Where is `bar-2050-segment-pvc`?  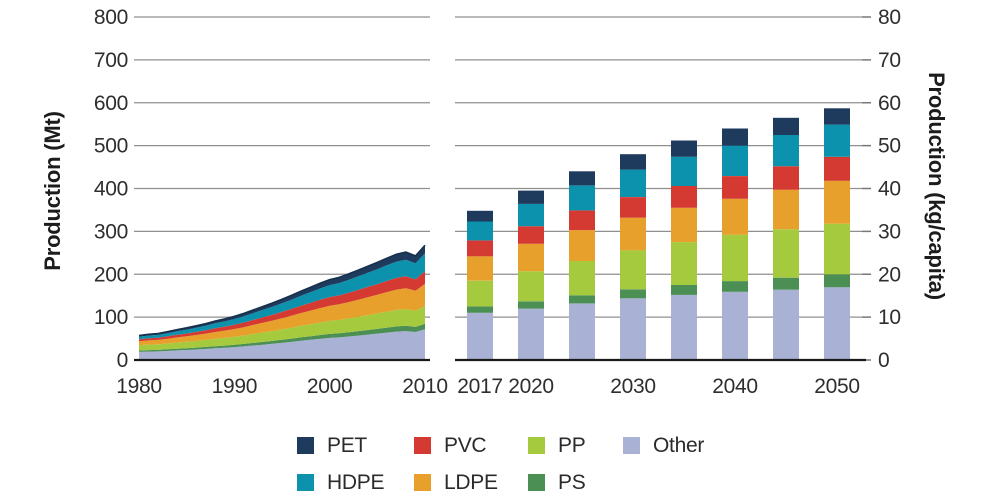
bar-2050-segment-pvc is located at coordinates (837, 168).